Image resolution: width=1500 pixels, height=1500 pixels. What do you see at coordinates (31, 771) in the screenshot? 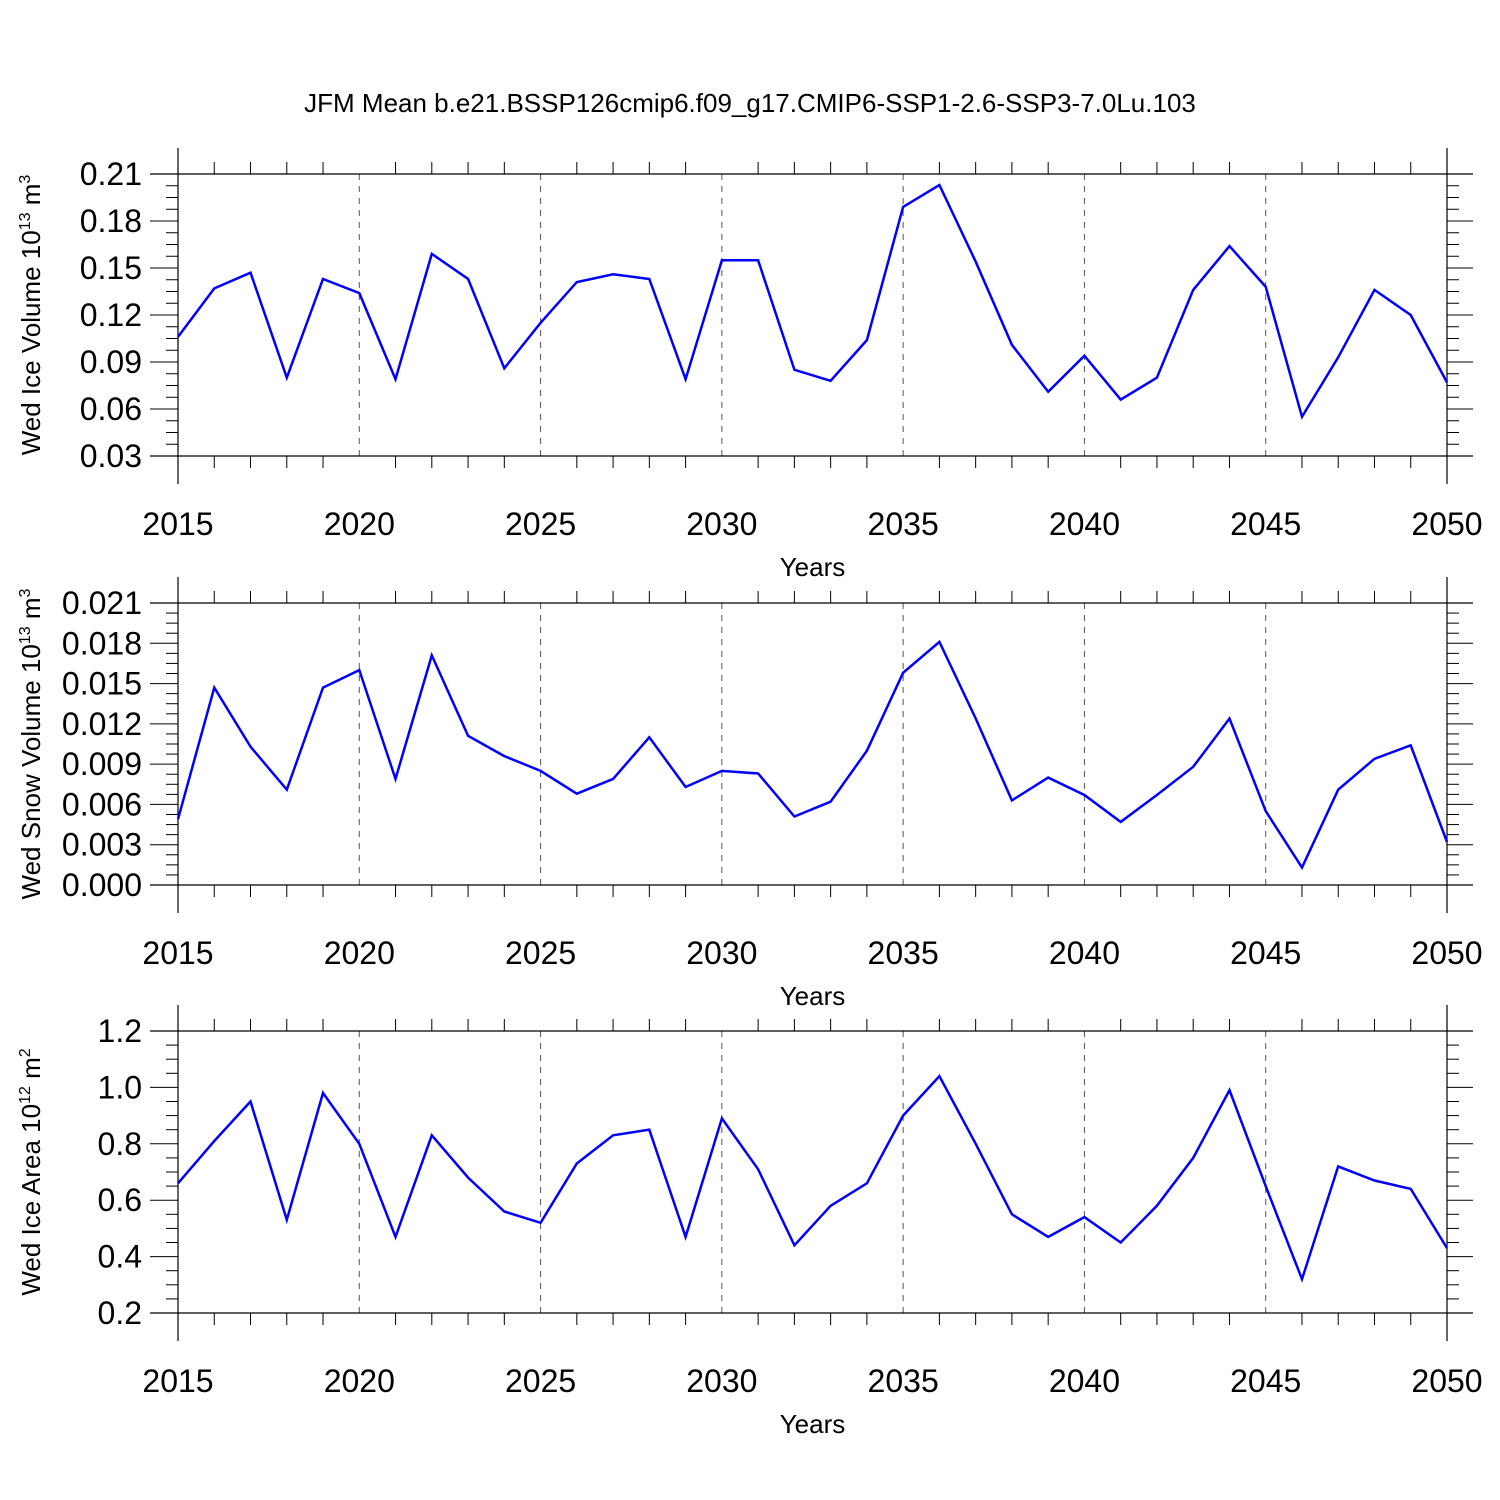
I see `y-axis-title-main: Wed Snow Volume 10` at bounding box center [31, 771].